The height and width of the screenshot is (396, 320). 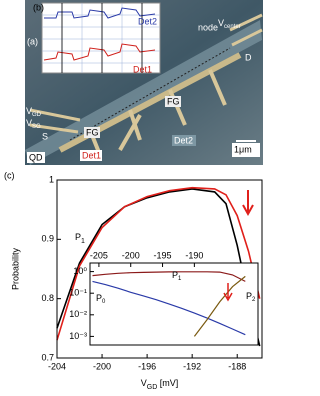 I want to click on y-tick-label: 10⁻¹, so click(x=78, y=293).